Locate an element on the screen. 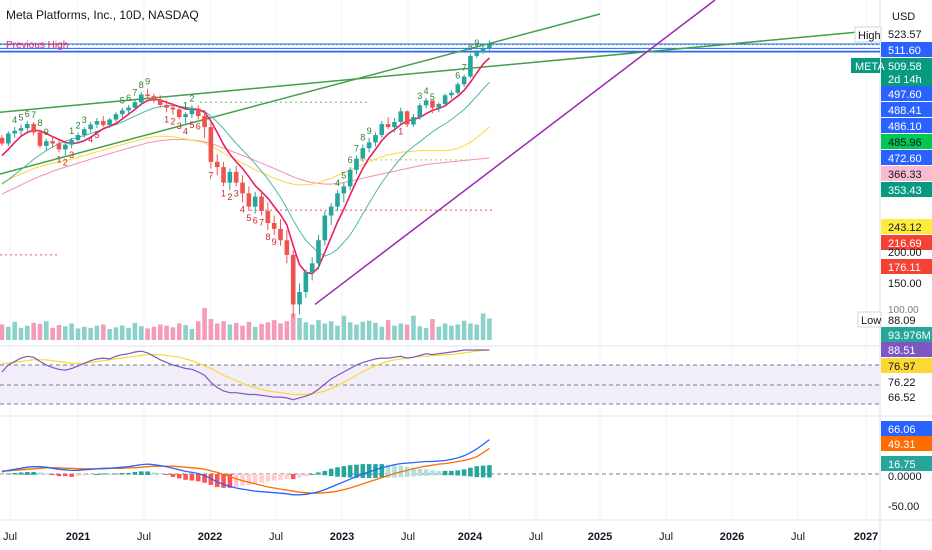 The width and height of the screenshot is (932, 550). high-tag: High is located at coordinates (869, 36).